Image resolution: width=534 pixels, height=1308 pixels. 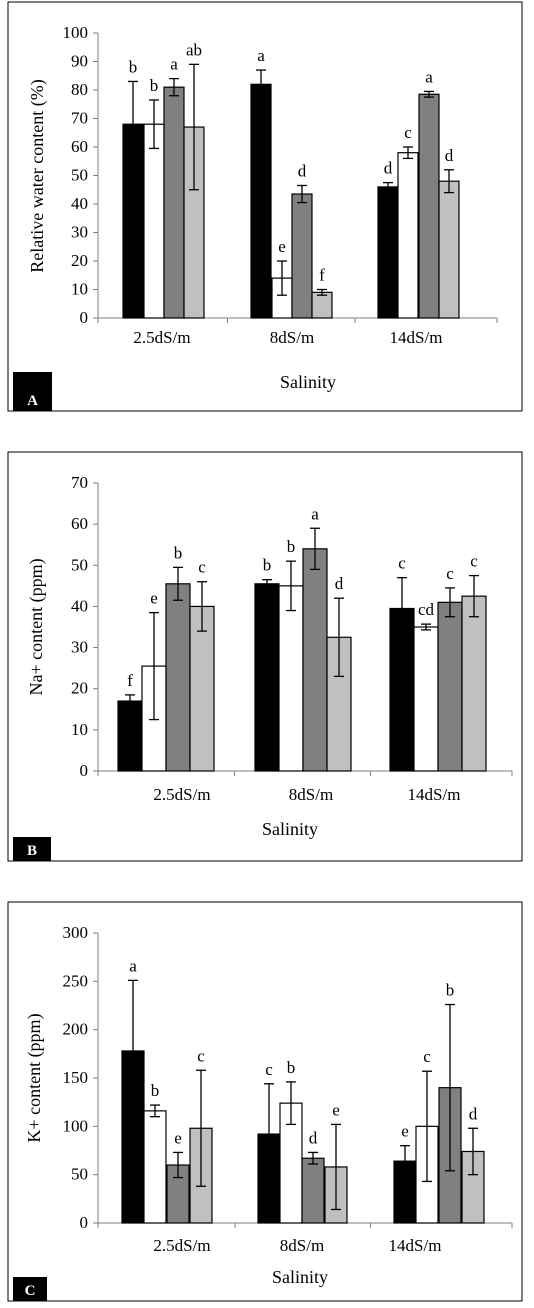 I want to click on panel-label: C, so click(x=30, y=1291).